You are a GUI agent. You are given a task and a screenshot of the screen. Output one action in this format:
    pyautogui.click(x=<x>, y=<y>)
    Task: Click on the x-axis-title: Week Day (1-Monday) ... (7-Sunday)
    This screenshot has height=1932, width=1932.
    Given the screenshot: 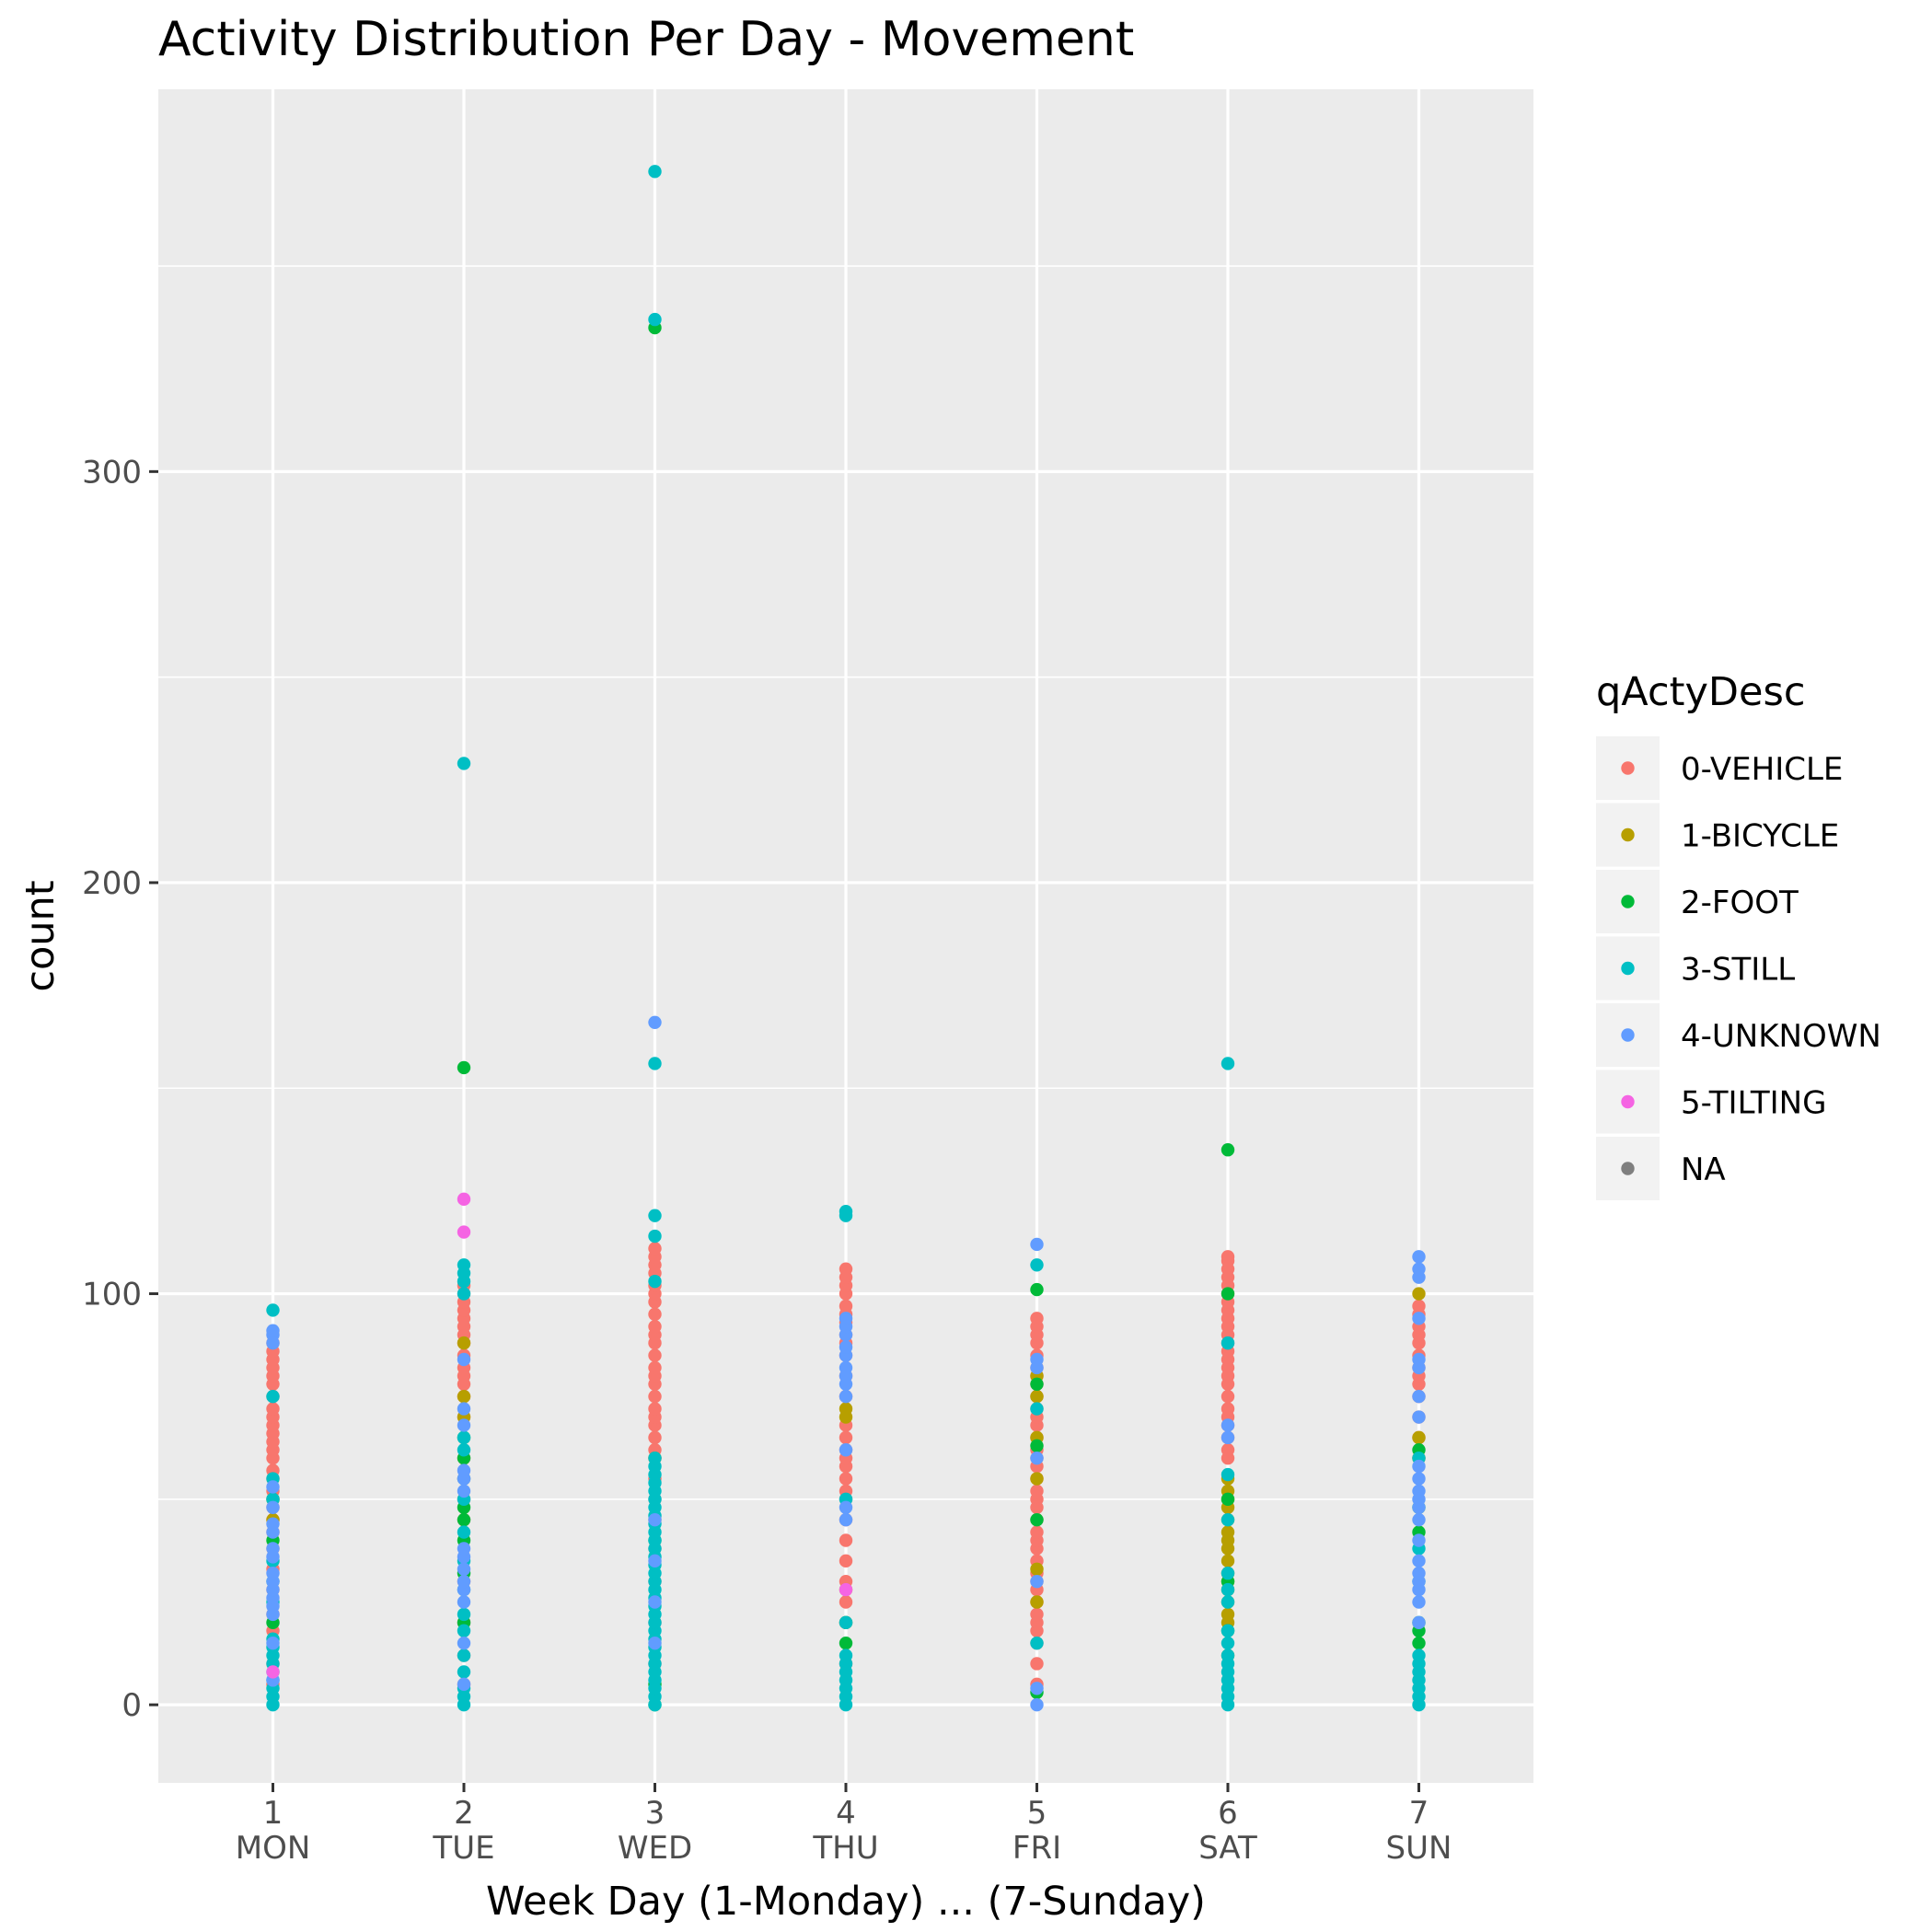 What is the action you would take?
    pyautogui.click(x=846, y=1902)
    